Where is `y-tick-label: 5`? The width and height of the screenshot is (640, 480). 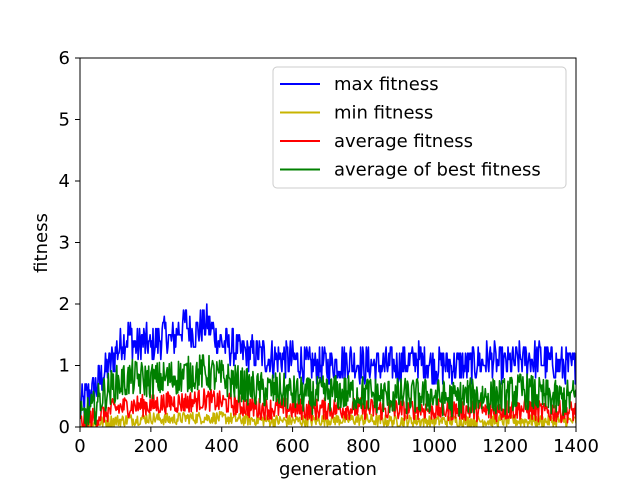
y-tick-label: 5 is located at coordinates (64, 120).